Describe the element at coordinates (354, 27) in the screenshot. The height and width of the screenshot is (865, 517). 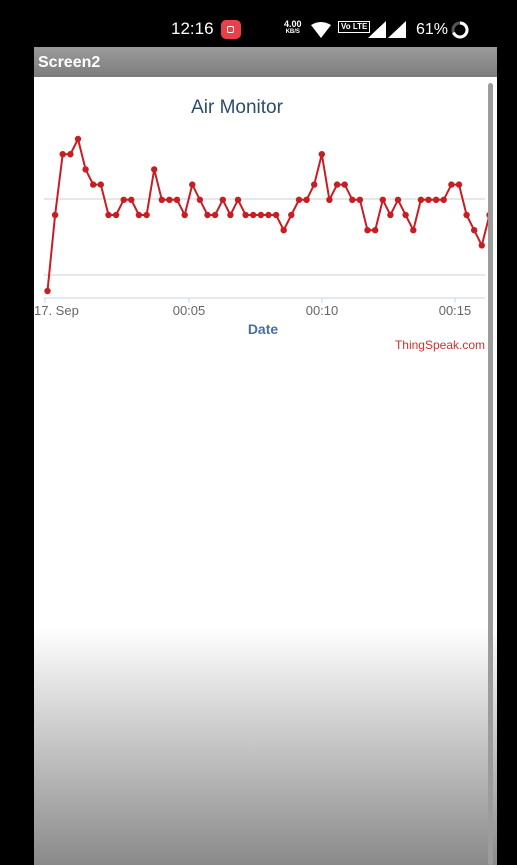
I see `volte-badge: Vo LTE` at that location.